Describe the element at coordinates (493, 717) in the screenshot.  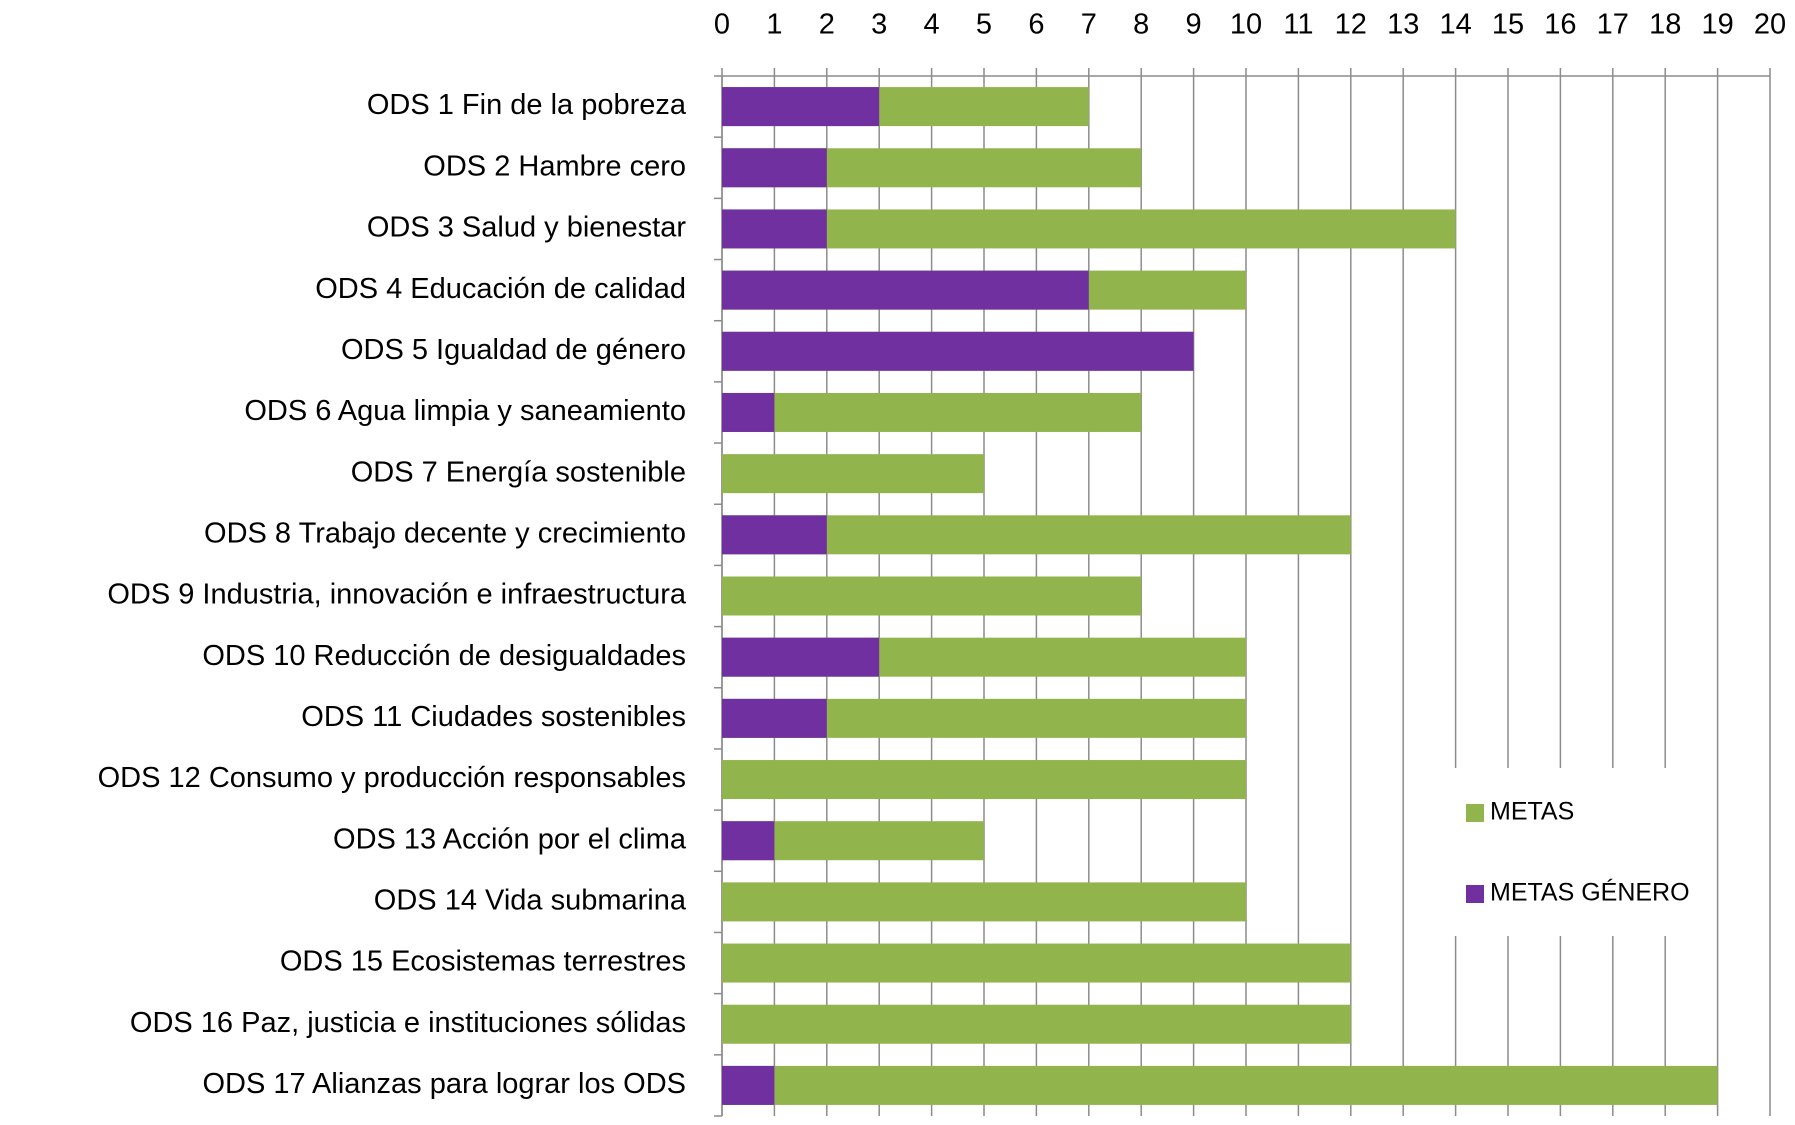
I see `y-tick-label: ODS 11 Ciudades sostenibles` at that location.